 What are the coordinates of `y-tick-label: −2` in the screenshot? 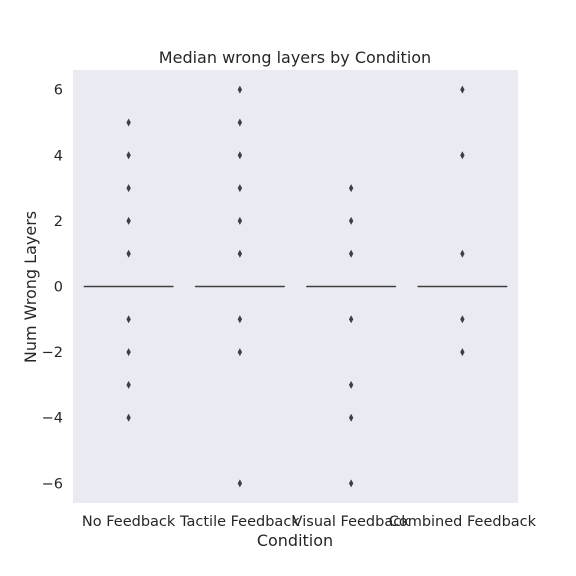 It's located at (52, 353).